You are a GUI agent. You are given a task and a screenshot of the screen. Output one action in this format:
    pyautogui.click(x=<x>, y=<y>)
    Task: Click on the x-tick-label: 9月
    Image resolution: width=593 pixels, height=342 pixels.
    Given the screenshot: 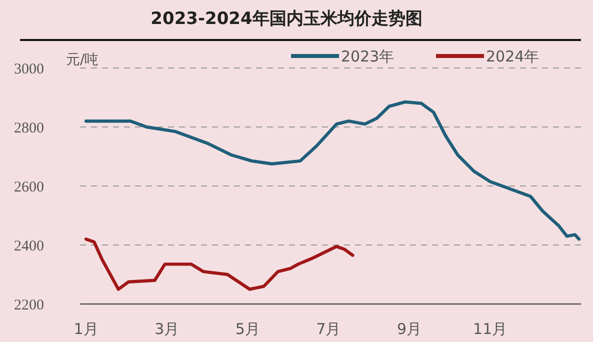 What is the action you would take?
    pyautogui.click(x=409, y=329)
    